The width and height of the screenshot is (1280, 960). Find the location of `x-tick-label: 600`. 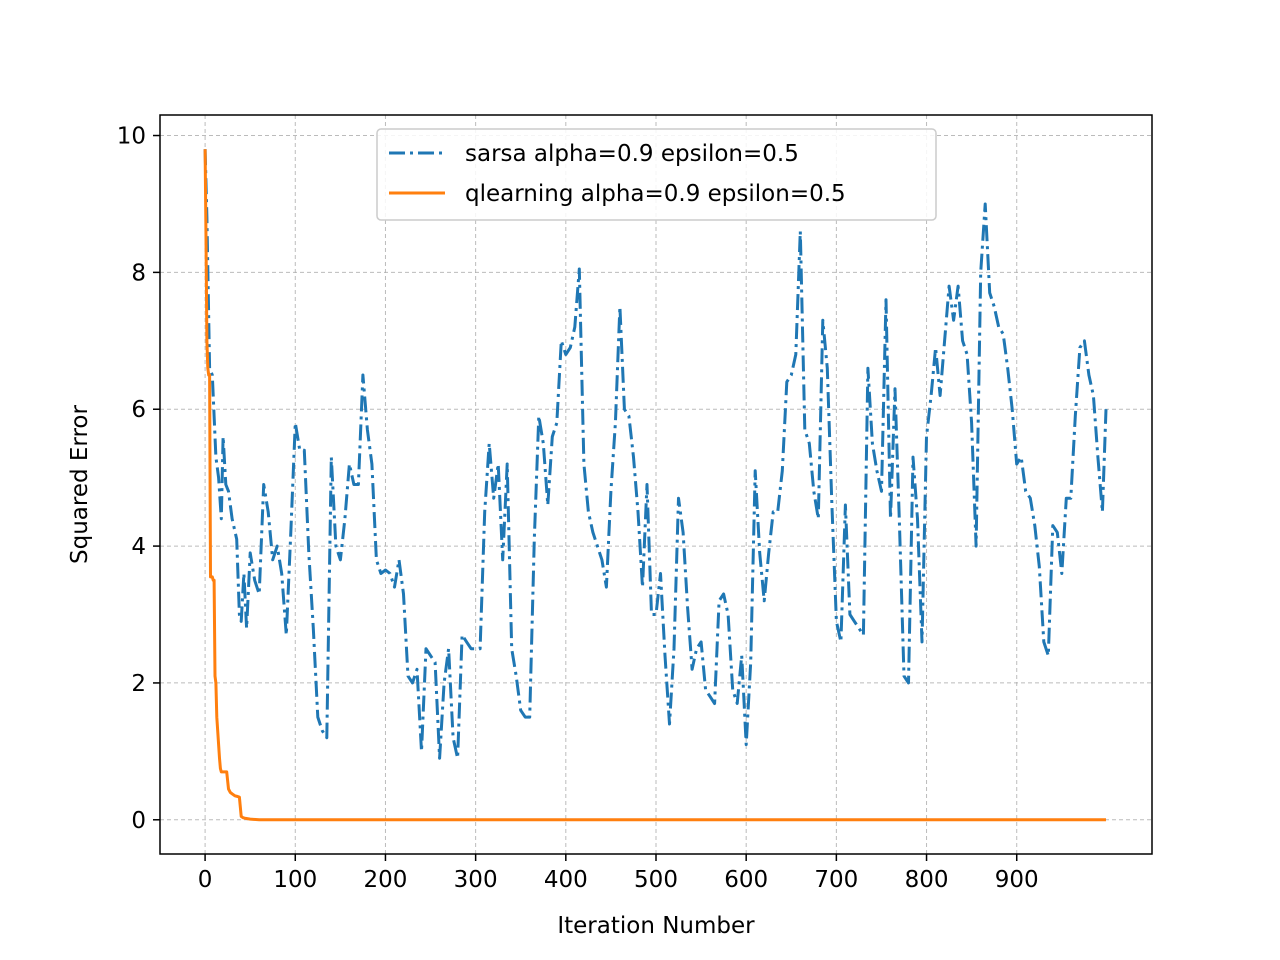

x-tick-label: 600 is located at coordinates (746, 880).